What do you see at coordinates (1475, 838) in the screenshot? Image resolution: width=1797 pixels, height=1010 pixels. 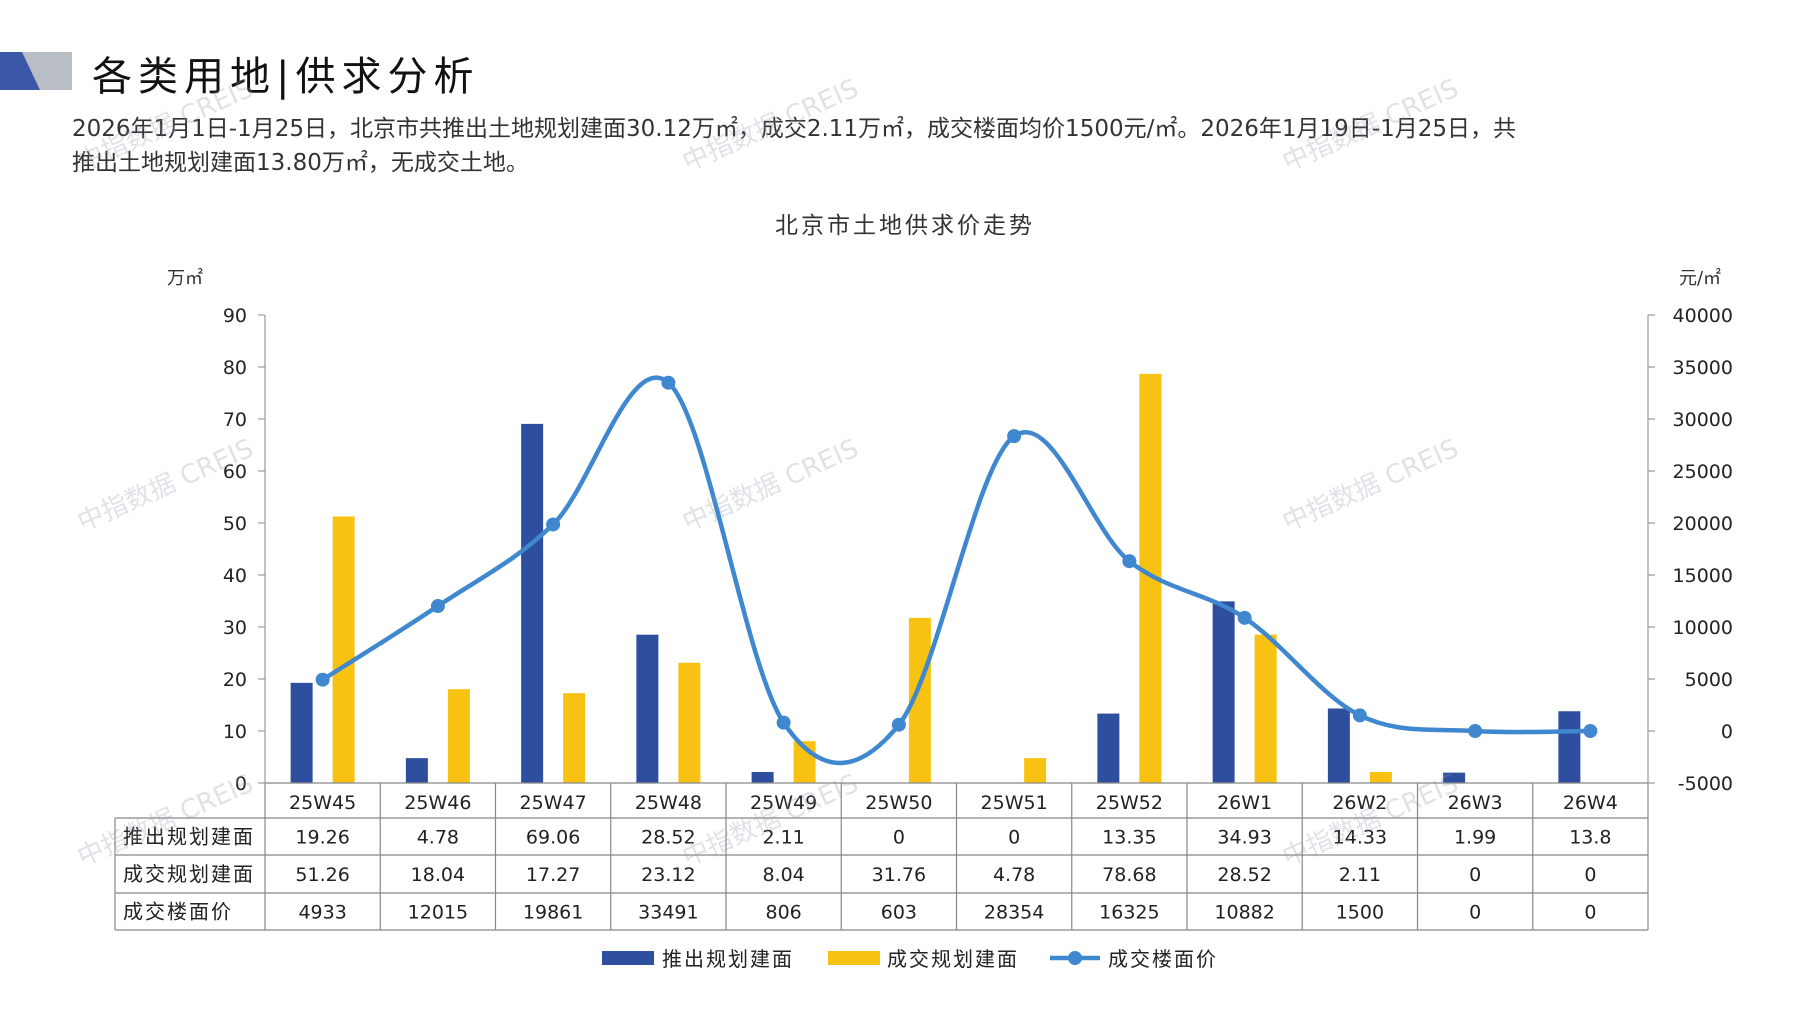 I see `data-label: 1.99` at bounding box center [1475, 838].